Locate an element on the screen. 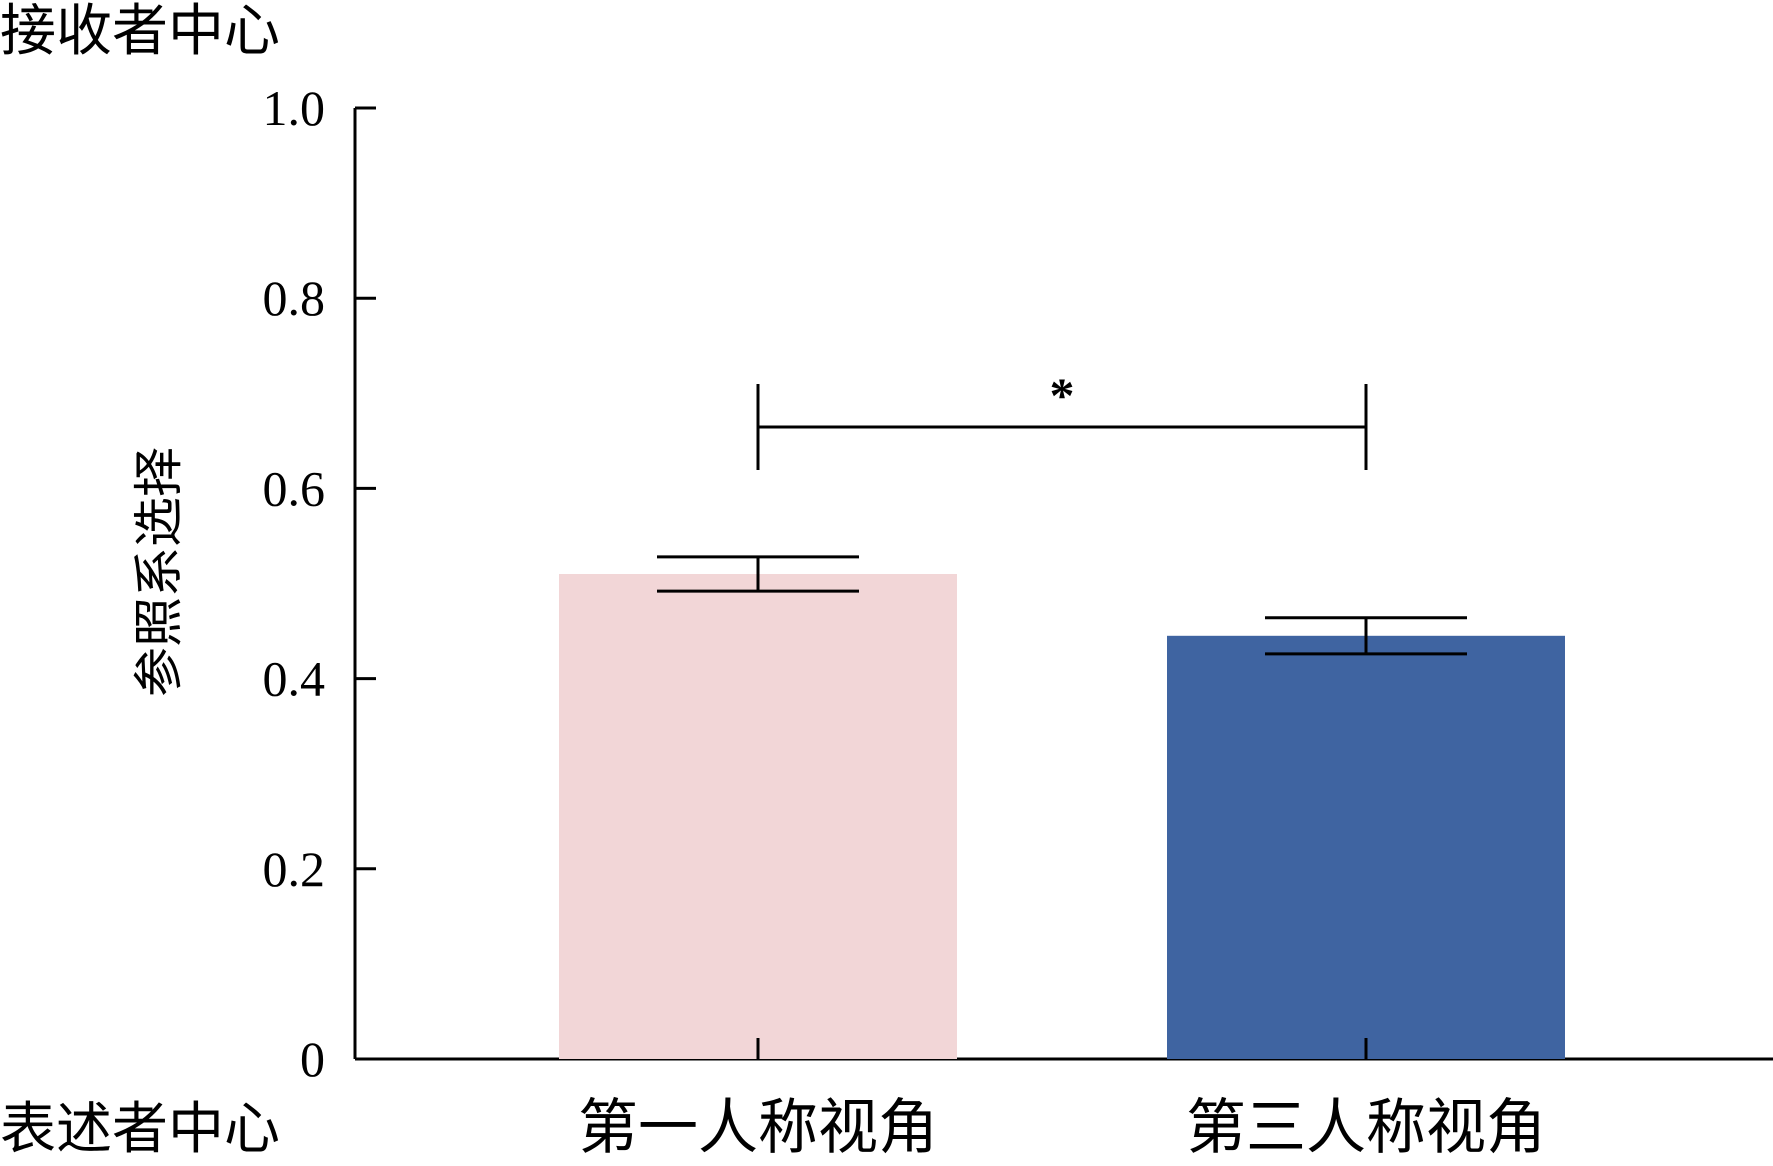  y-ticks-group: 0 0.2 0.4 0.6 0.8 1.0 is located at coordinates (319, 583).